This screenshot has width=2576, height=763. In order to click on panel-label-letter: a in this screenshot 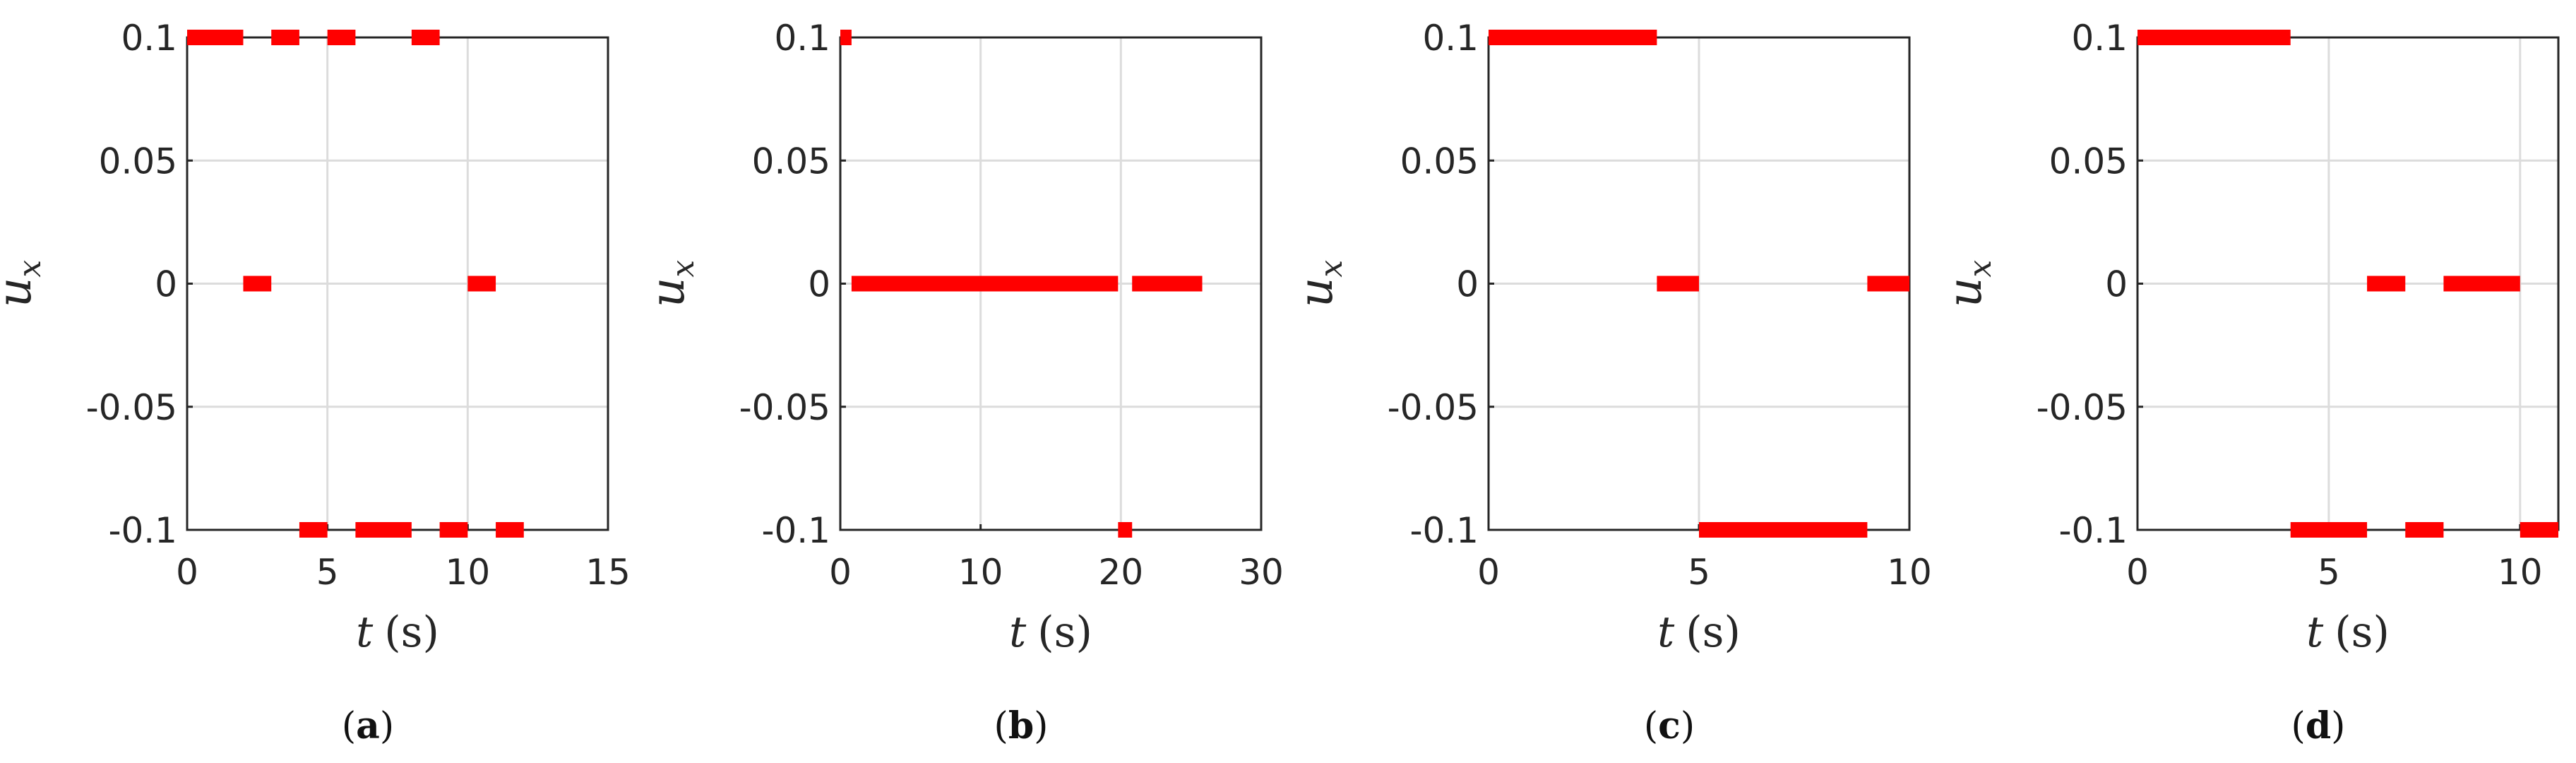, I will do `click(368, 725)`.